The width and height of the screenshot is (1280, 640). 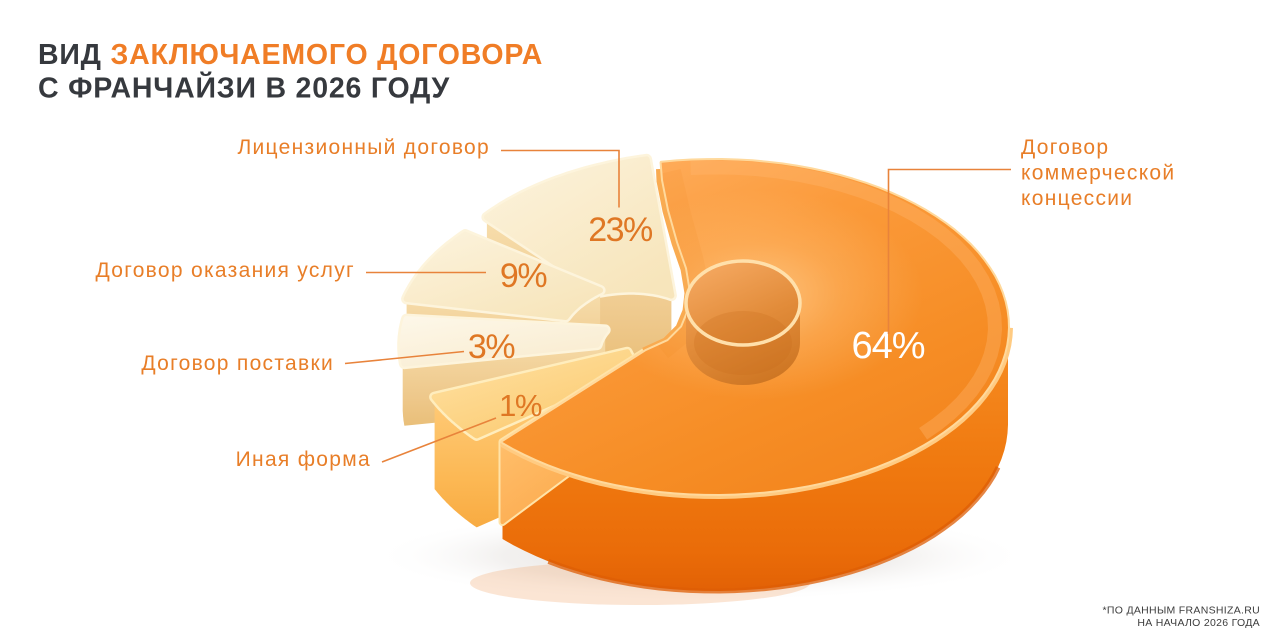 What do you see at coordinates (363, 147) in the screenshot?
I see `svg-text: Лицензионный договор` at bounding box center [363, 147].